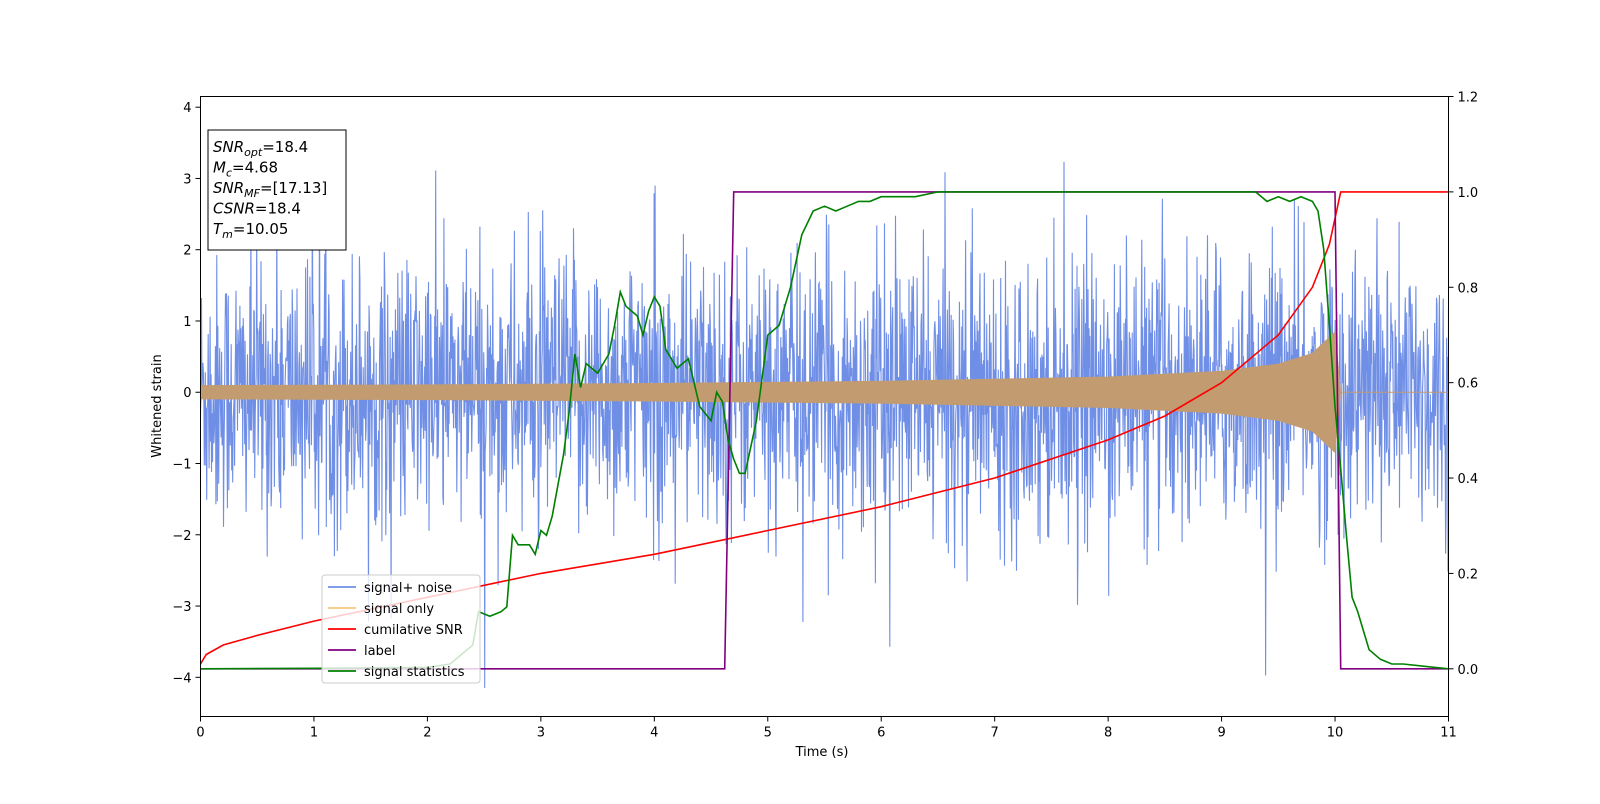  What do you see at coordinates (1221, 733) in the screenshot?
I see `x-tick-label: 9` at bounding box center [1221, 733].